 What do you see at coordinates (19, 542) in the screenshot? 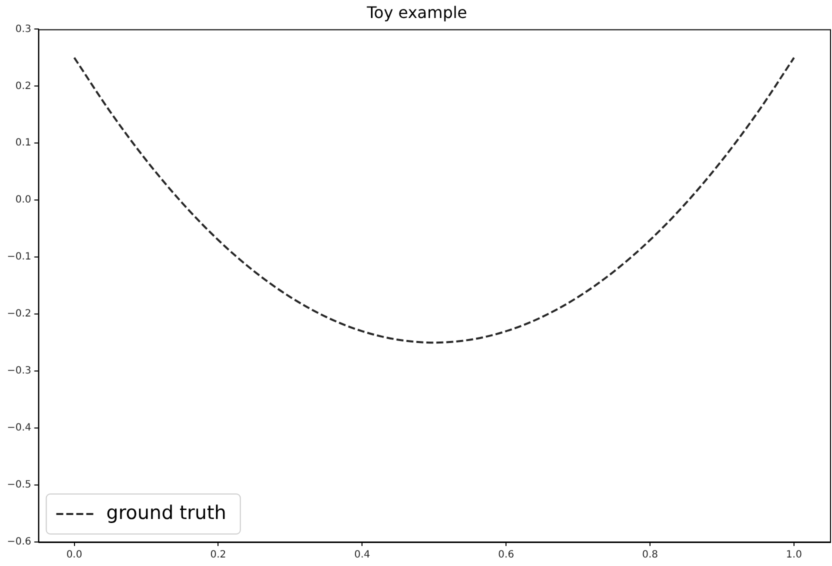
I see `y-tick-label: −0.6` at bounding box center [19, 542].